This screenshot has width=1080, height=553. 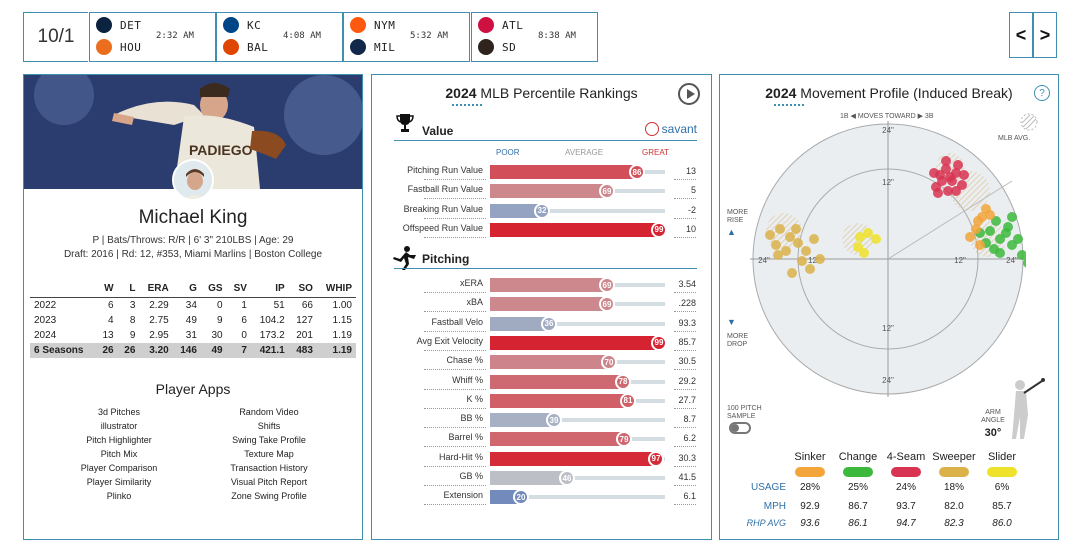 I want to click on app-link: illustrator, so click(x=119, y=426).